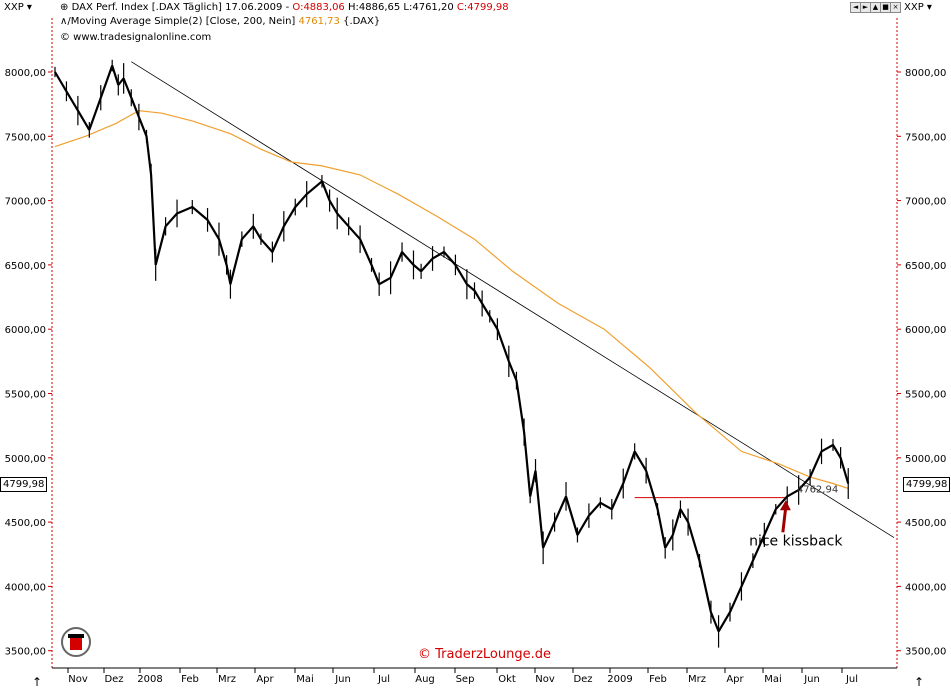  I want to click on kissback-arrow-head, so click(785, 505).